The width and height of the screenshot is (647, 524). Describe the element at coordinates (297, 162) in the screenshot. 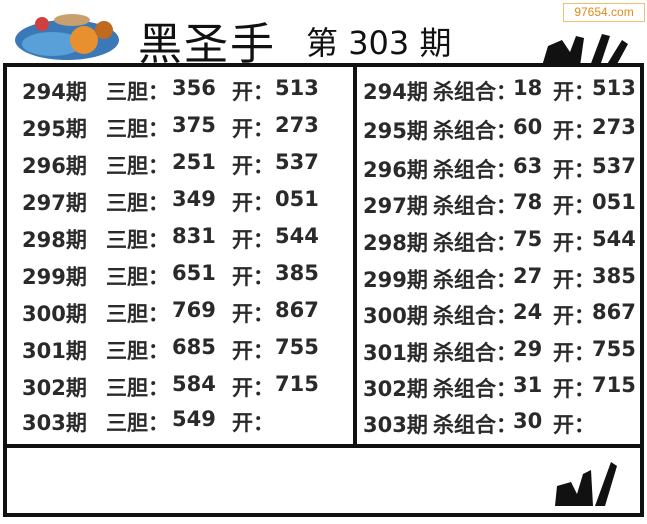

I see `row-result: 537` at that location.